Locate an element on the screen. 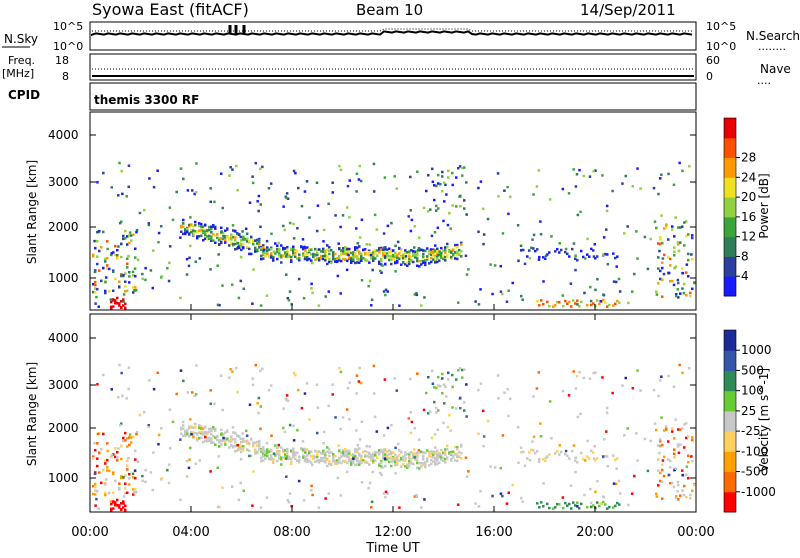 This screenshot has height=558, width=800. noise-right-tick-bottom: 10^0 is located at coordinates (721, 46).